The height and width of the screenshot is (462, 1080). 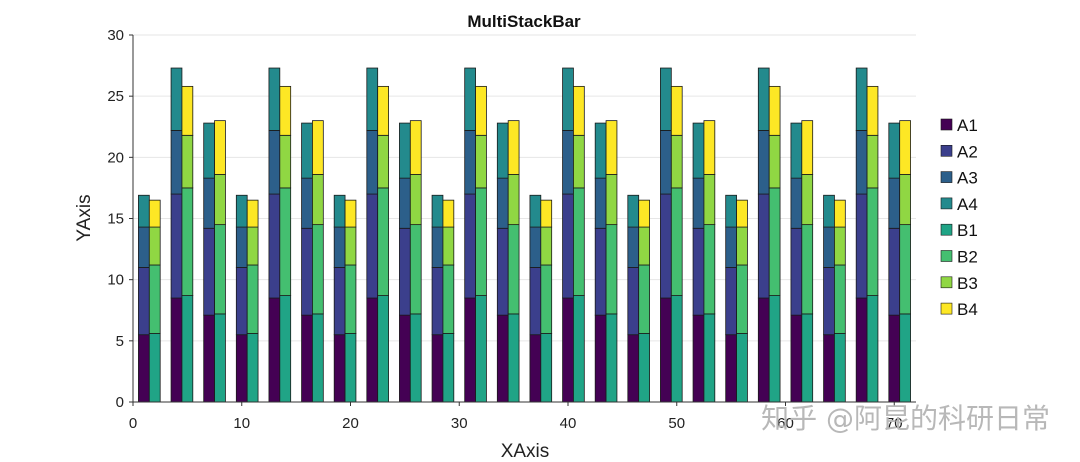 What do you see at coordinates (115, 157) in the screenshot?
I see `y-tick-label: 20` at bounding box center [115, 157].